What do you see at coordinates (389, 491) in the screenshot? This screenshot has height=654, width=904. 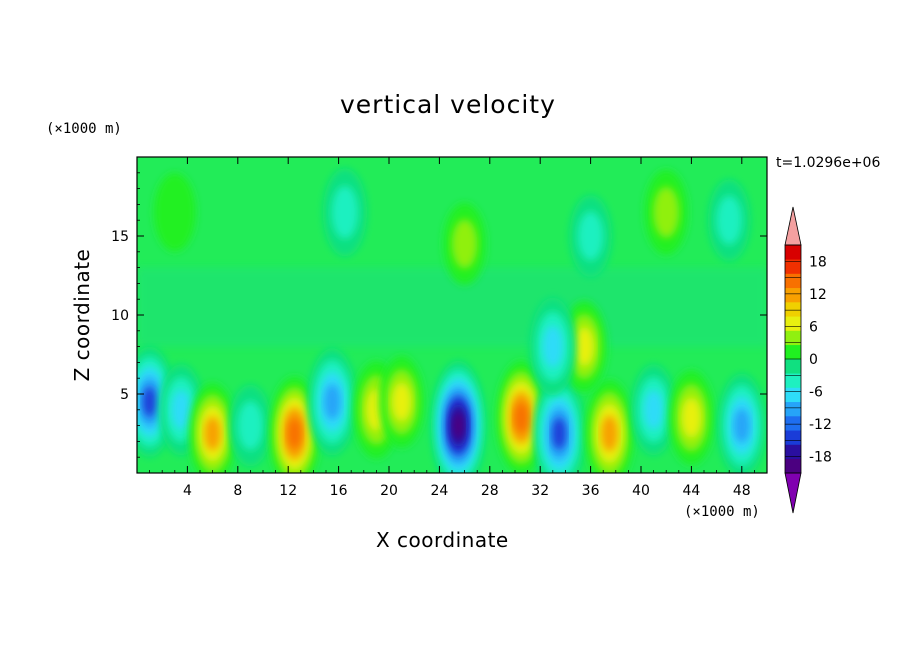 I see `x-tick-label: 20` at bounding box center [389, 491].